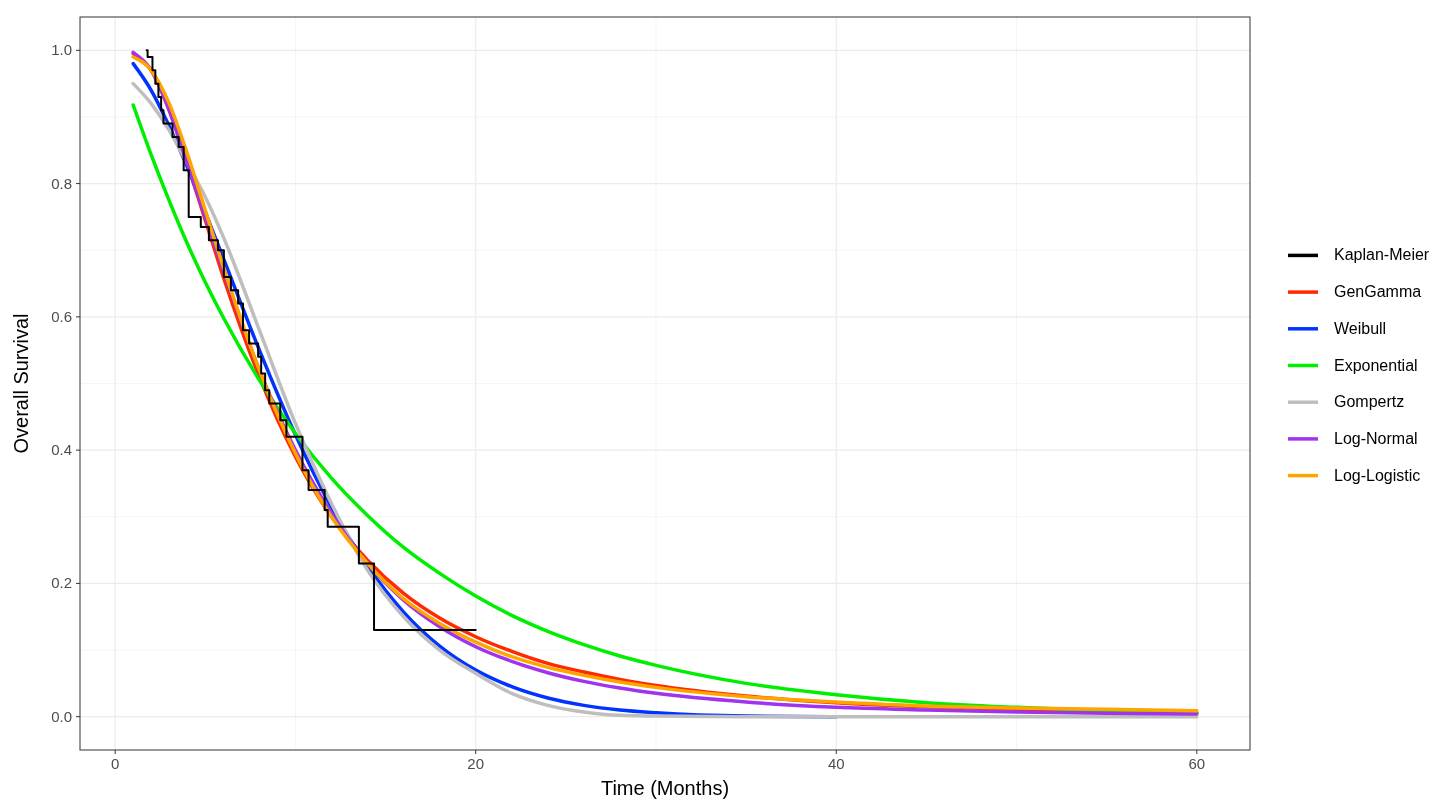 This screenshot has height=809, width=1445. I want to click on legend-label: GenGamma, so click(1378, 292).